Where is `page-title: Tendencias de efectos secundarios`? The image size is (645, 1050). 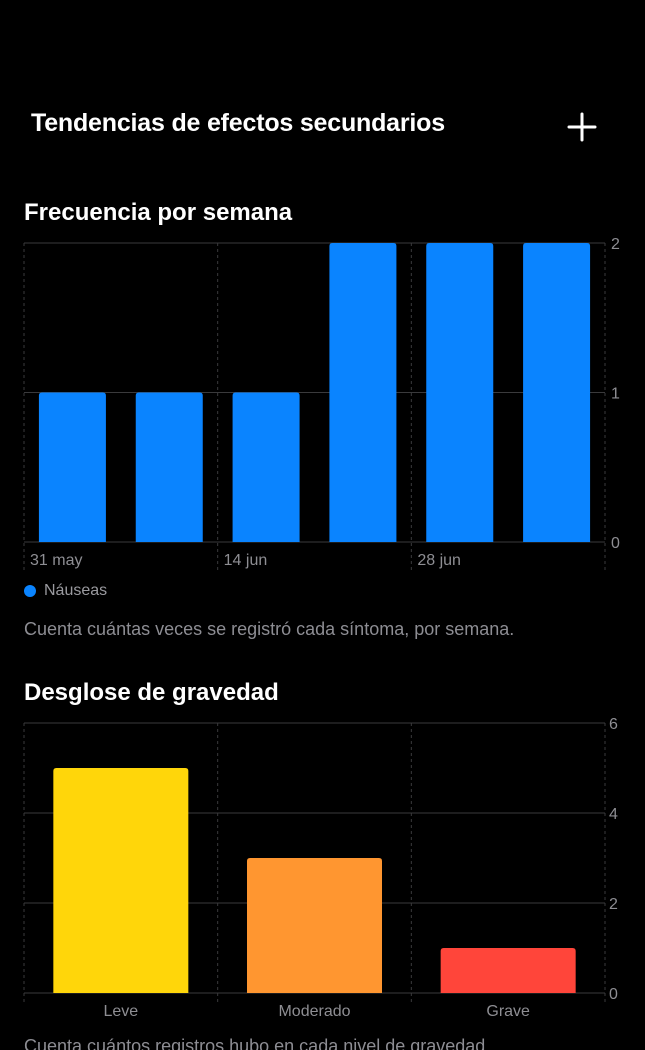 page-title: Tendencias de efectos secundarios is located at coordinates (238, 123).